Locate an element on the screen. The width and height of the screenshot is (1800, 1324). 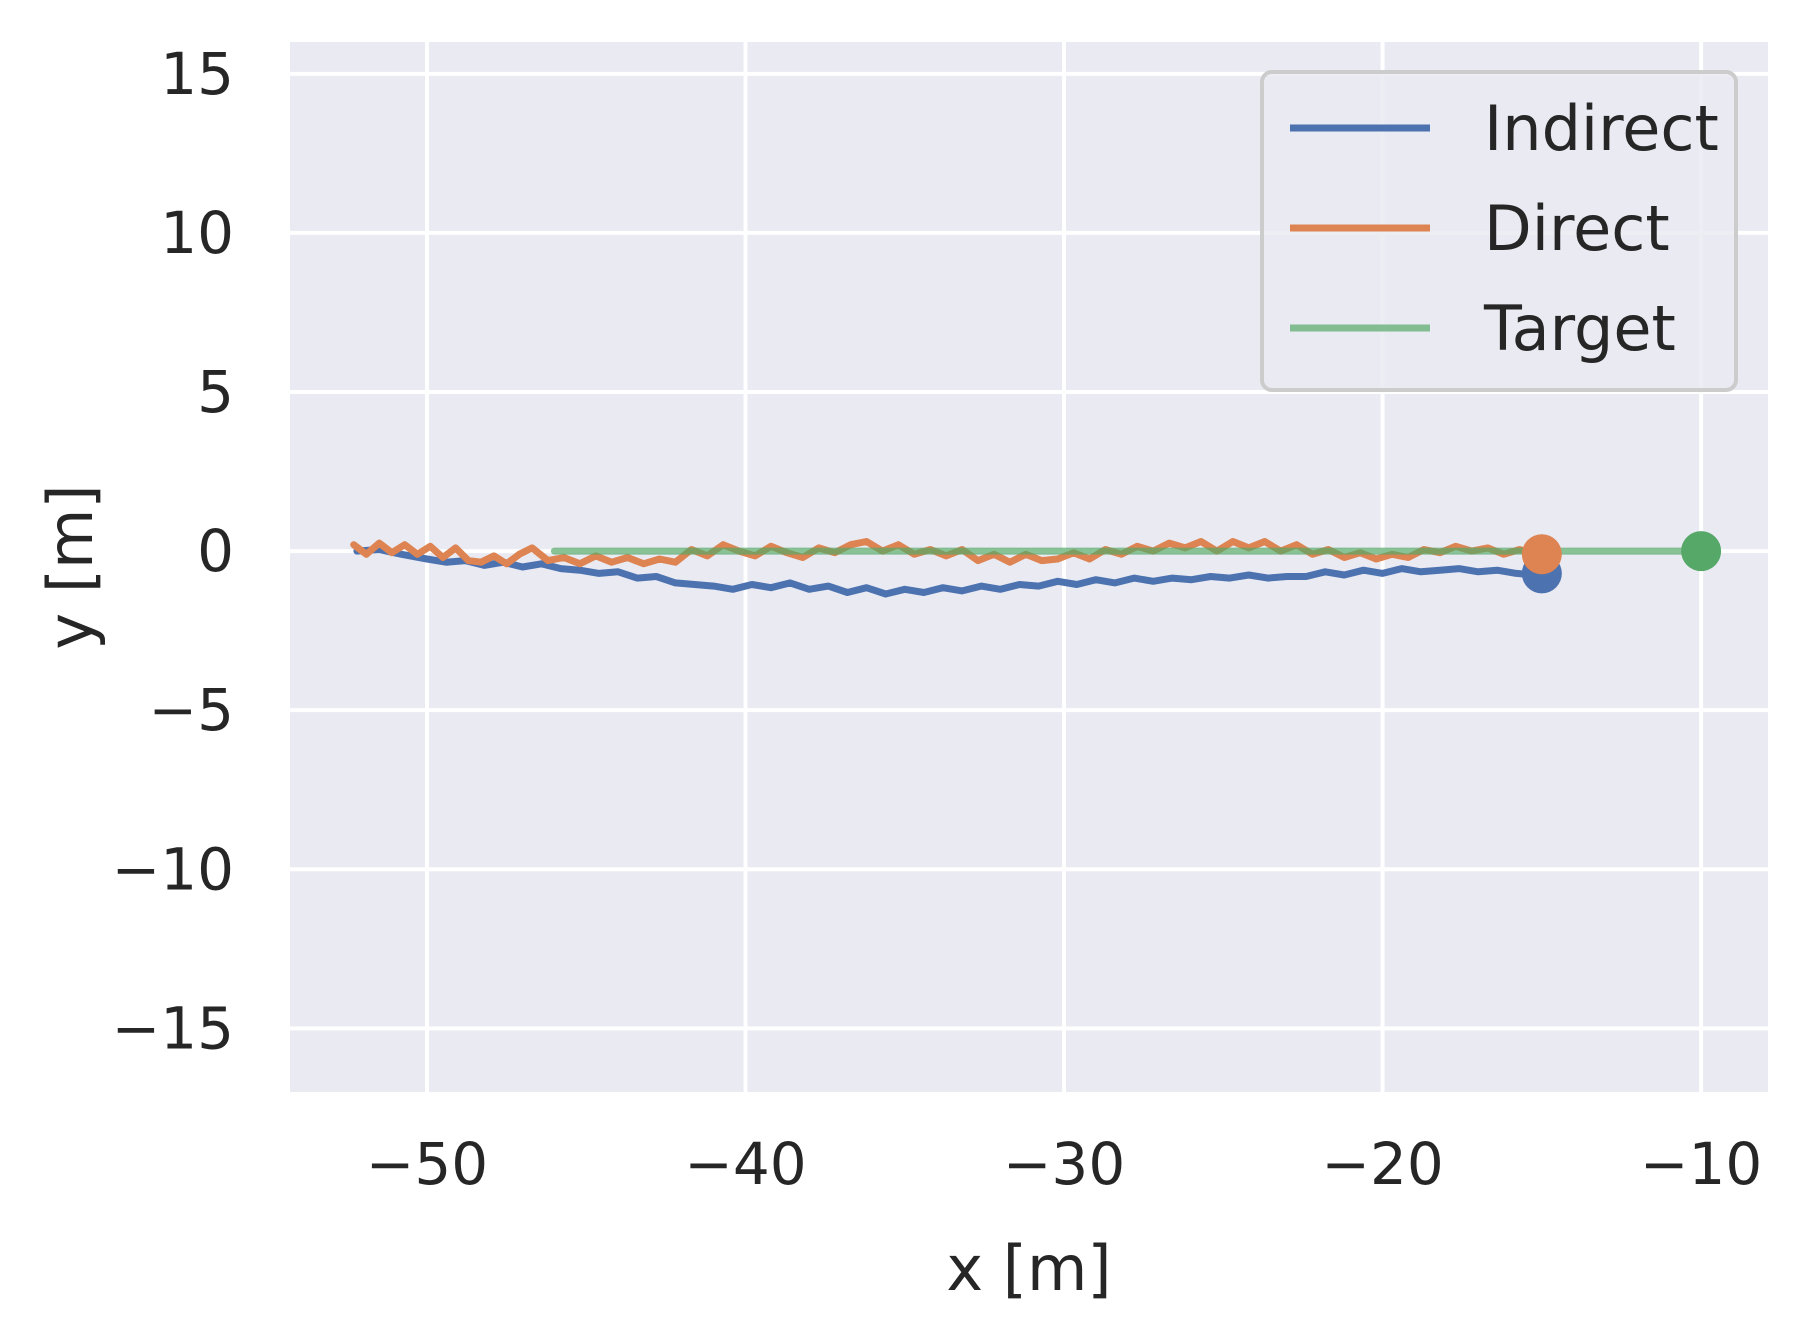
y-tick-label: −15 is located at coordinates (173, 1028).